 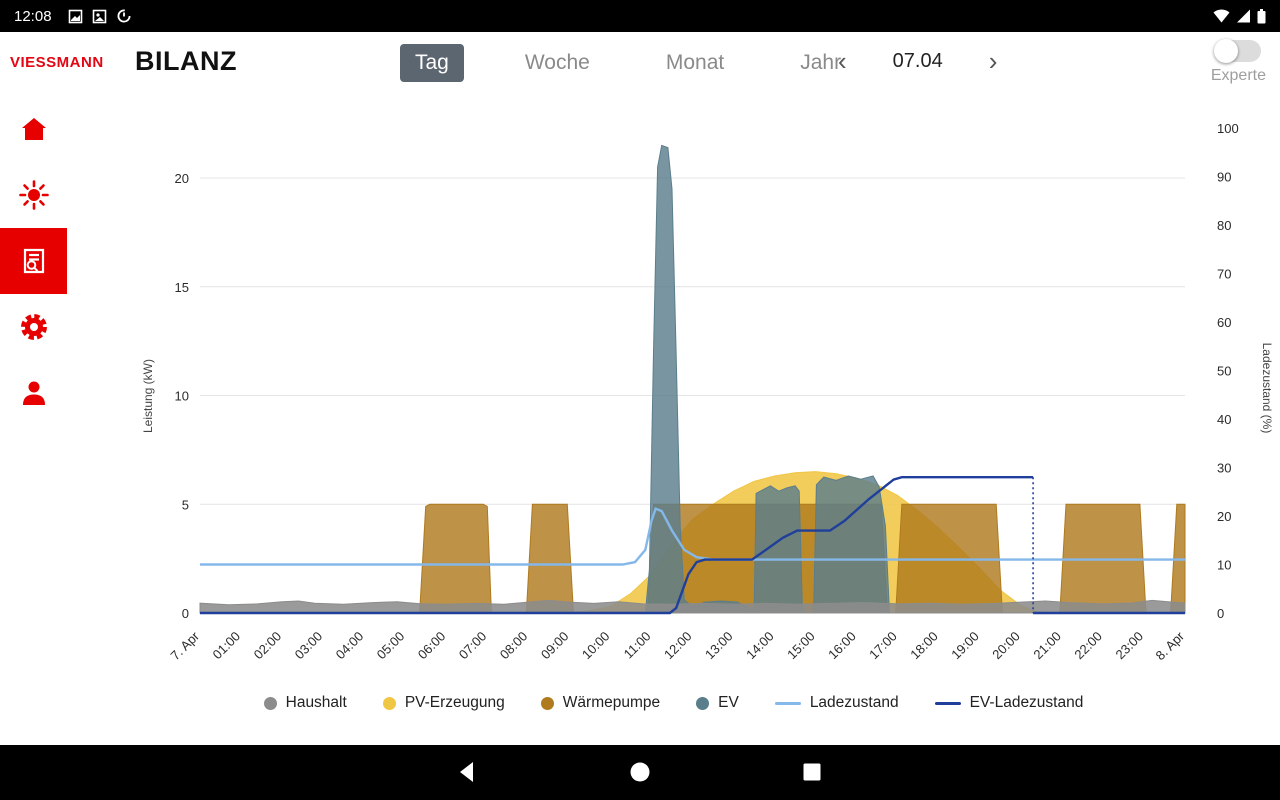 I want to click on expert-toggle, so click(x=1238, y=51).